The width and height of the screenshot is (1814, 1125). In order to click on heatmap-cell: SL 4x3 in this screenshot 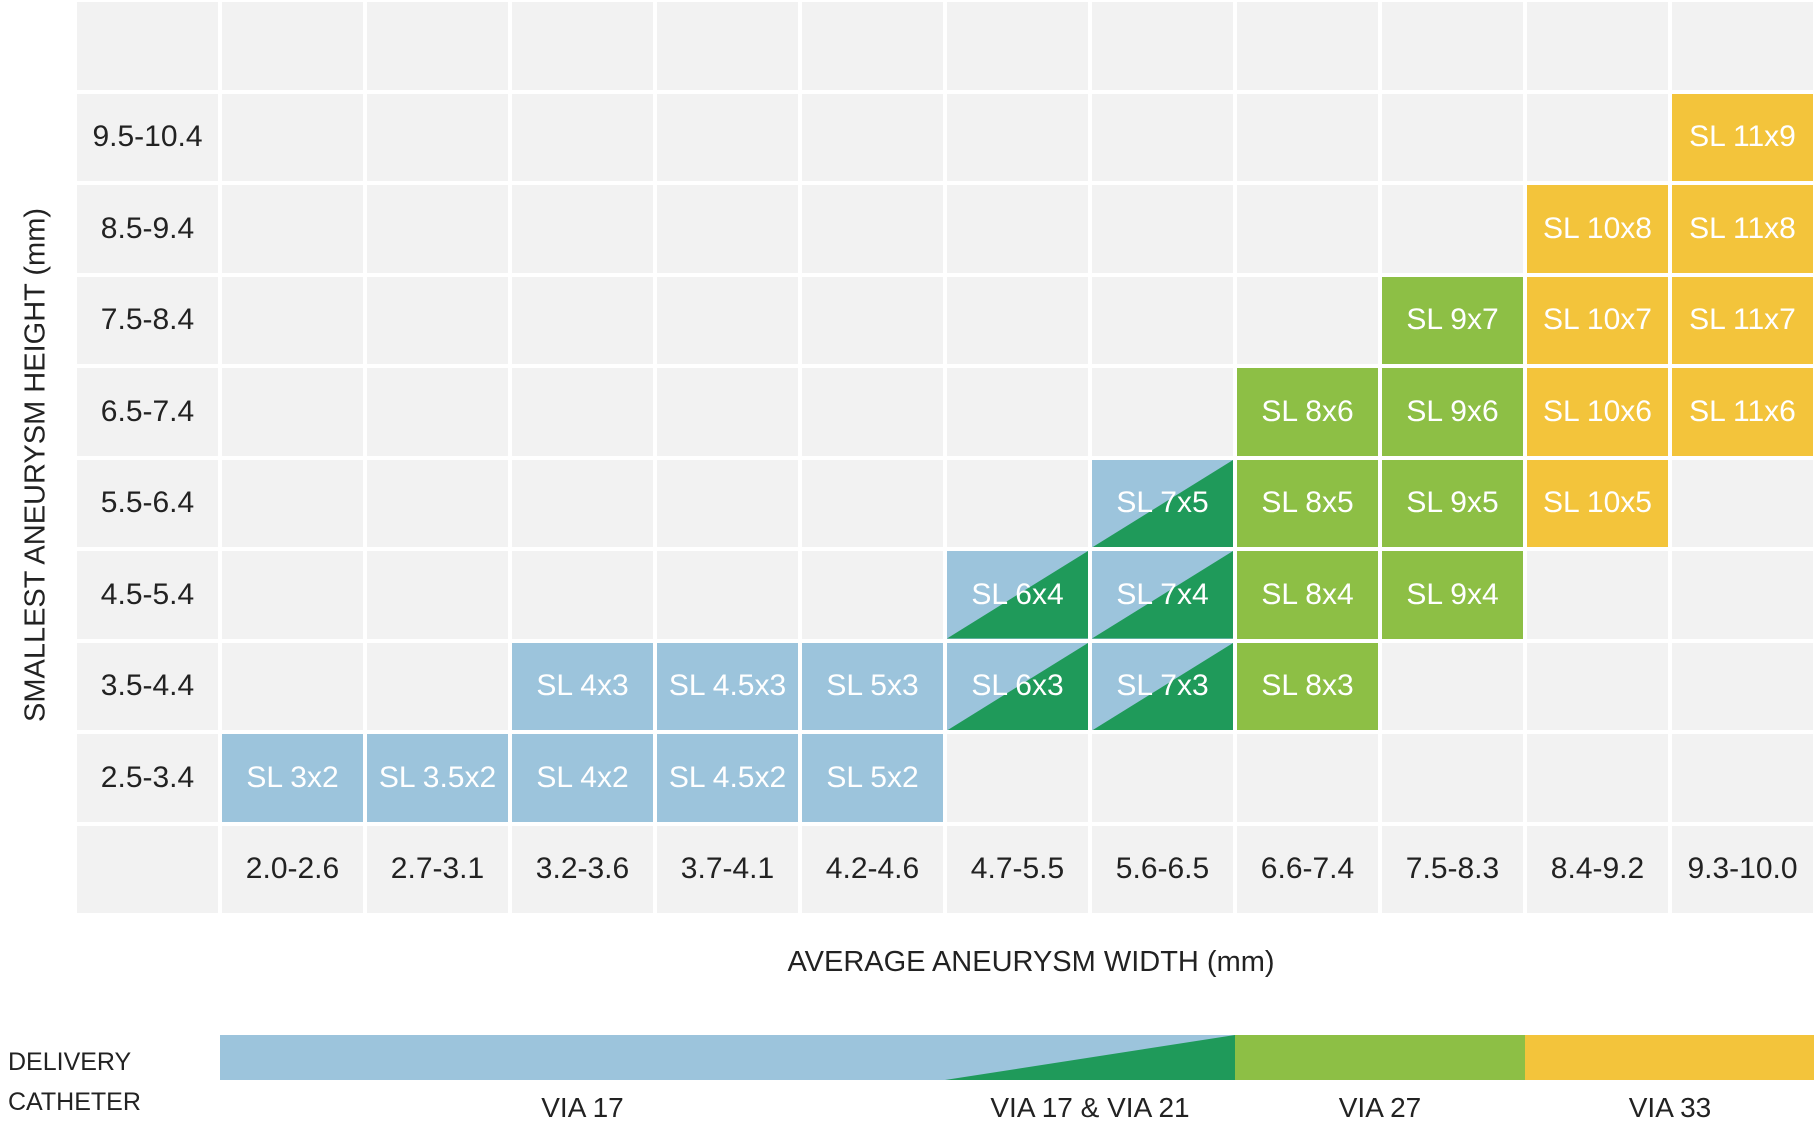, I will do `click(582, 686)`.